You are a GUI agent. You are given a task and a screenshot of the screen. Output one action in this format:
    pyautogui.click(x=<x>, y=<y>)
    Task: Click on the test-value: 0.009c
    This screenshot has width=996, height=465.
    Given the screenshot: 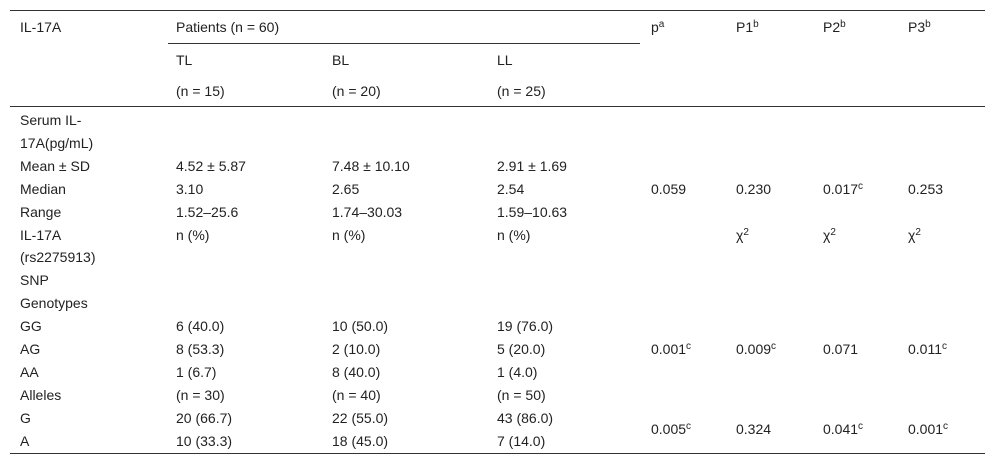 What is the action you would take?
    pyautogui.click(x=756, y=349)
    